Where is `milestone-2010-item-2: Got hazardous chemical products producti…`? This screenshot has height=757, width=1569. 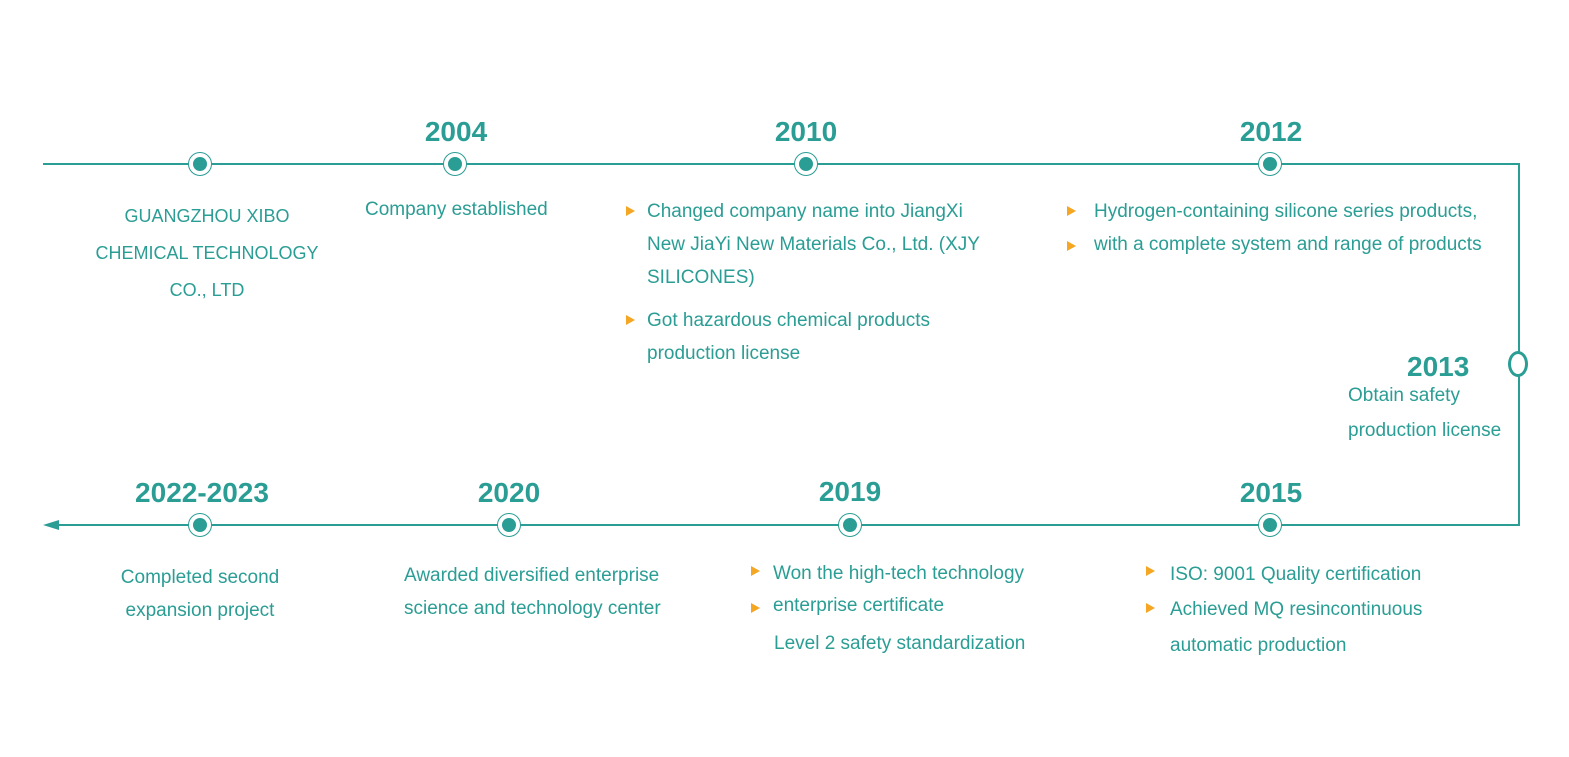 milestone-2010-item-2: Got hazardous chemical products producti… is located at coordinates (788, 337).